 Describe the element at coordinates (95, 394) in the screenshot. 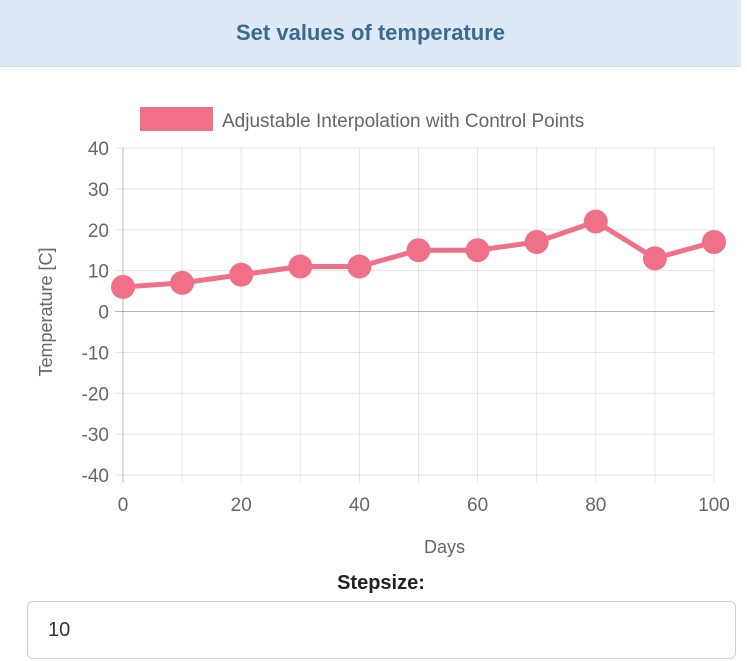

I see `y-tick-label: -20` at that location.